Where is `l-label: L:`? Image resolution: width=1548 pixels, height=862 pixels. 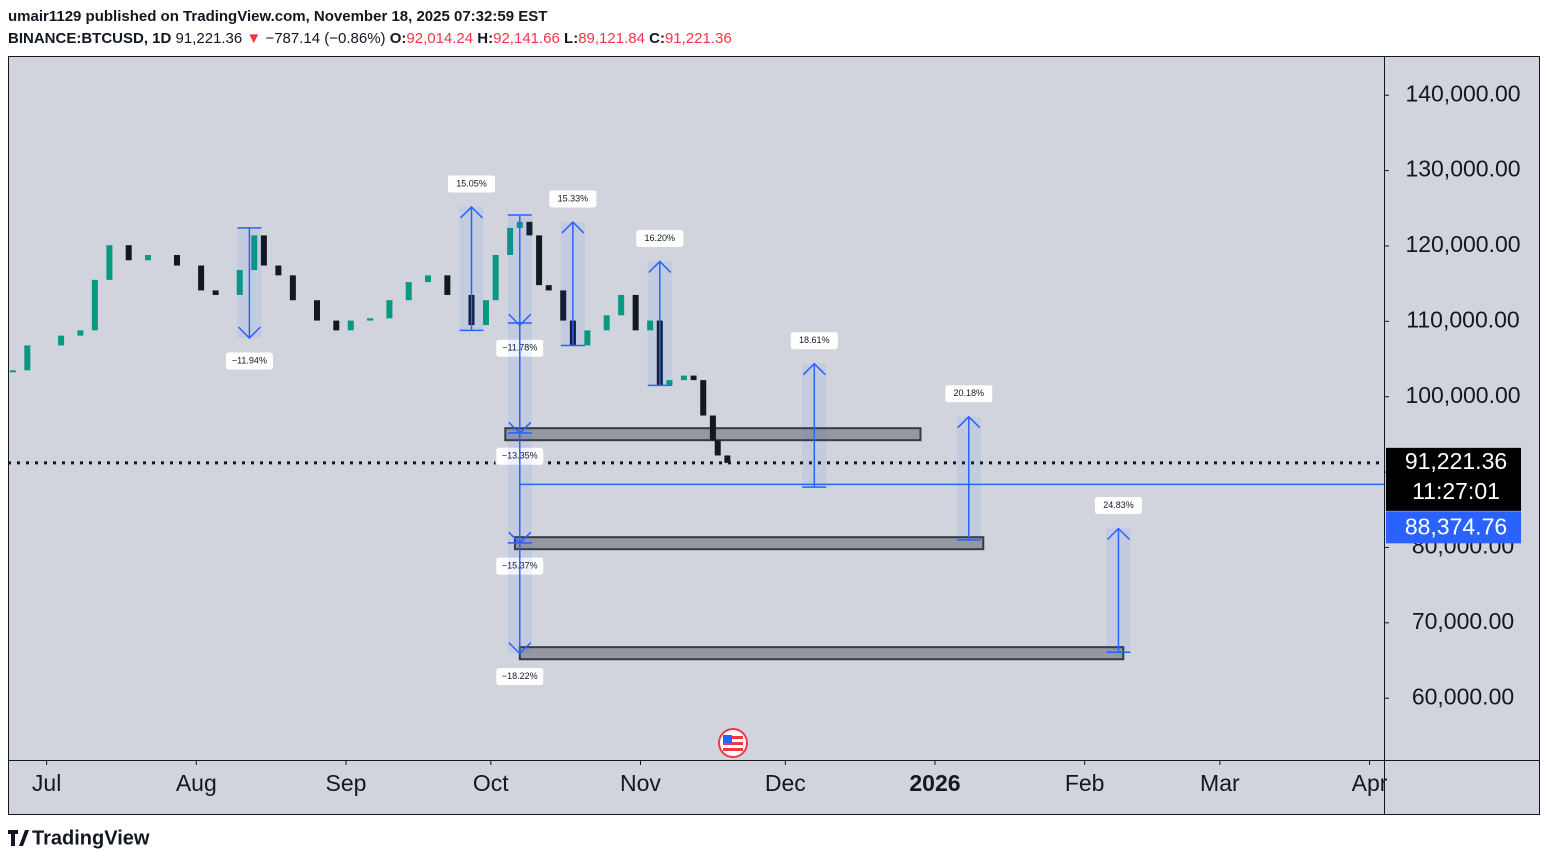
l-label: L: is located at coordinates (571, 38).